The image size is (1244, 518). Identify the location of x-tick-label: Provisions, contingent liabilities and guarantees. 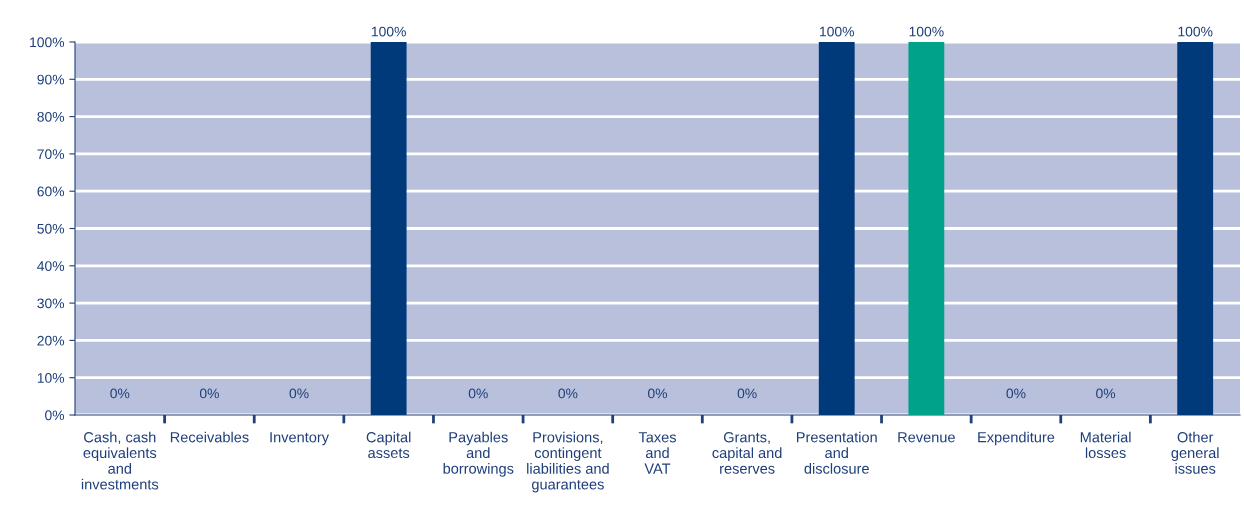
(568, 462).